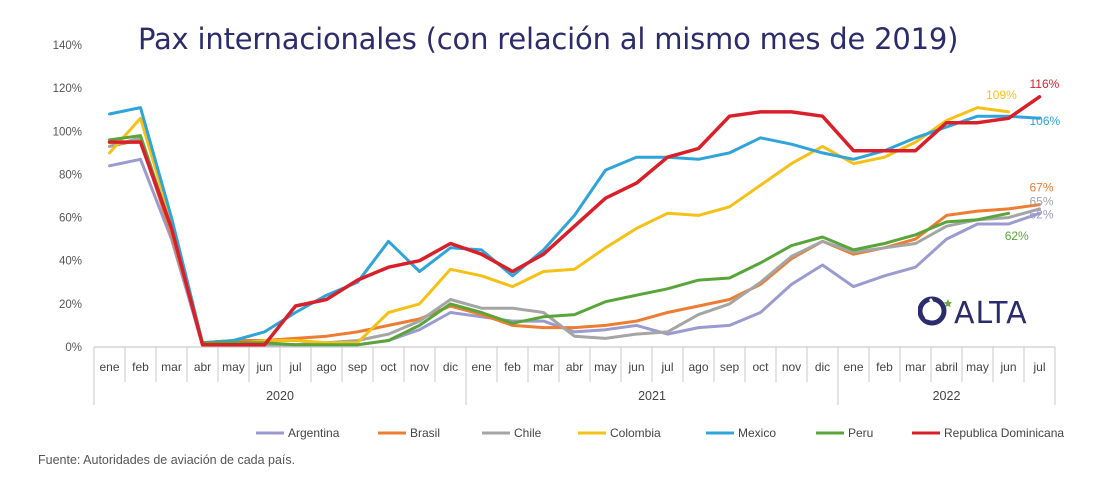 Image resolution: width=1111 pixels, height=484 pixels. I want to click on logo-swoosh-icon, so click(929, 308).